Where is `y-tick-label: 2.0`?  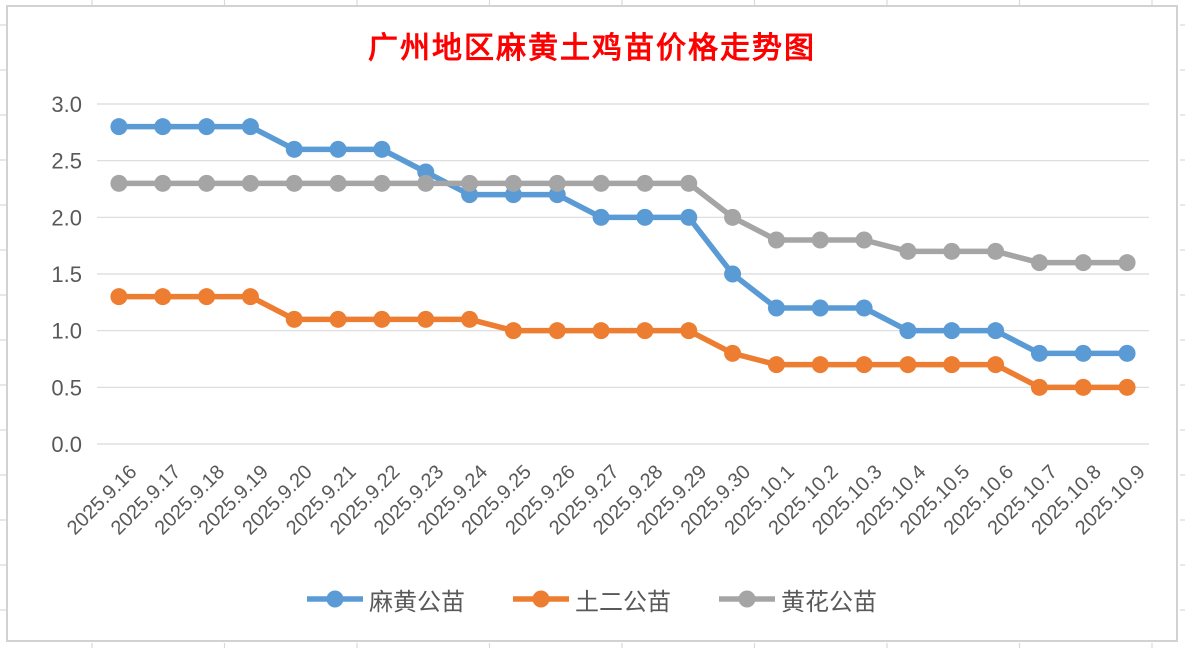 y-tick-label: 2.0 is located at coordinates (66, 217).